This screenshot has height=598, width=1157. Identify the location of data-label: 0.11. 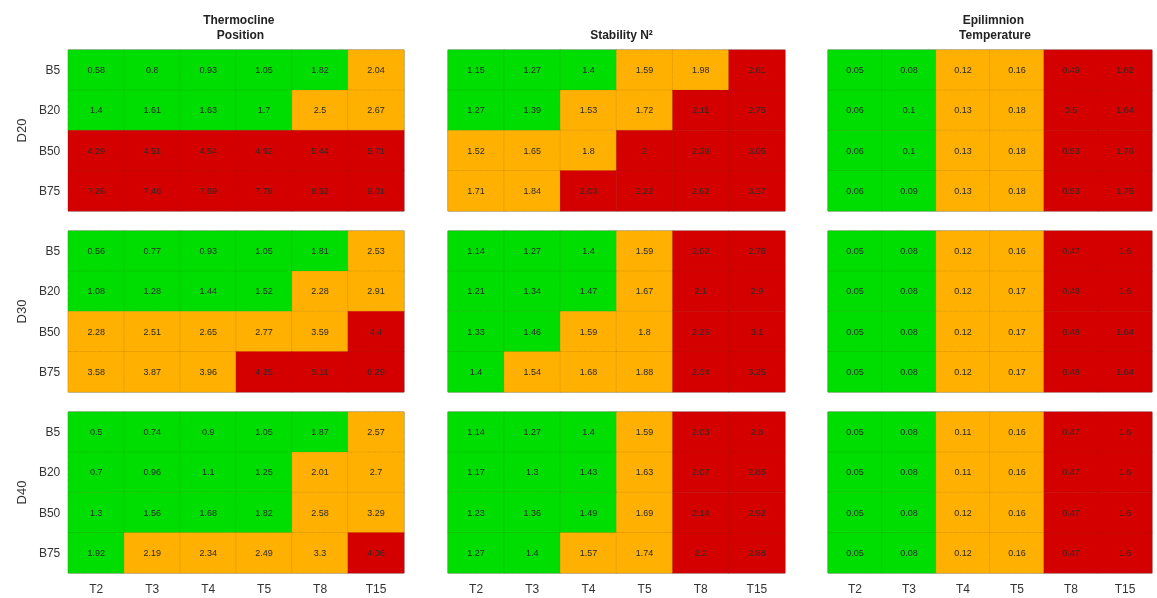
(963, 472).